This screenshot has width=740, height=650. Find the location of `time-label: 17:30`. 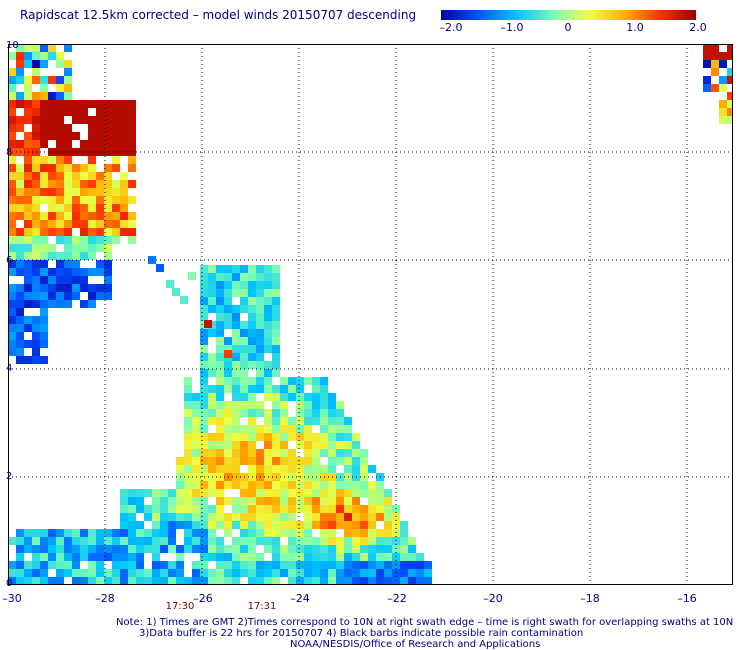

time-label: 17:30 is located at coordinates (180, 606).